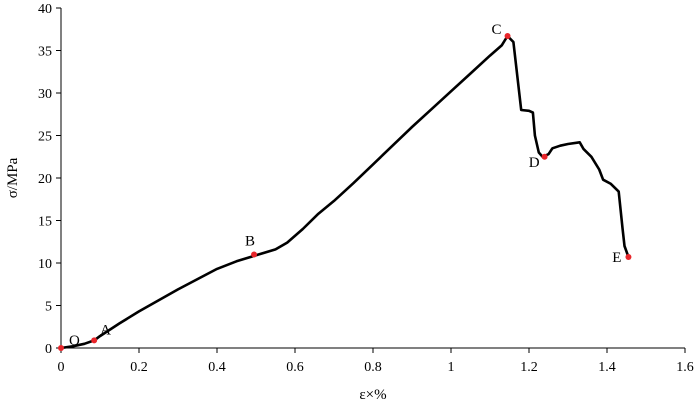 The image size is (699, 406). What do you see at coordinates (497, 30) in the screenshot?
I see `point-label-c: C` at bounding box center [497, 30].